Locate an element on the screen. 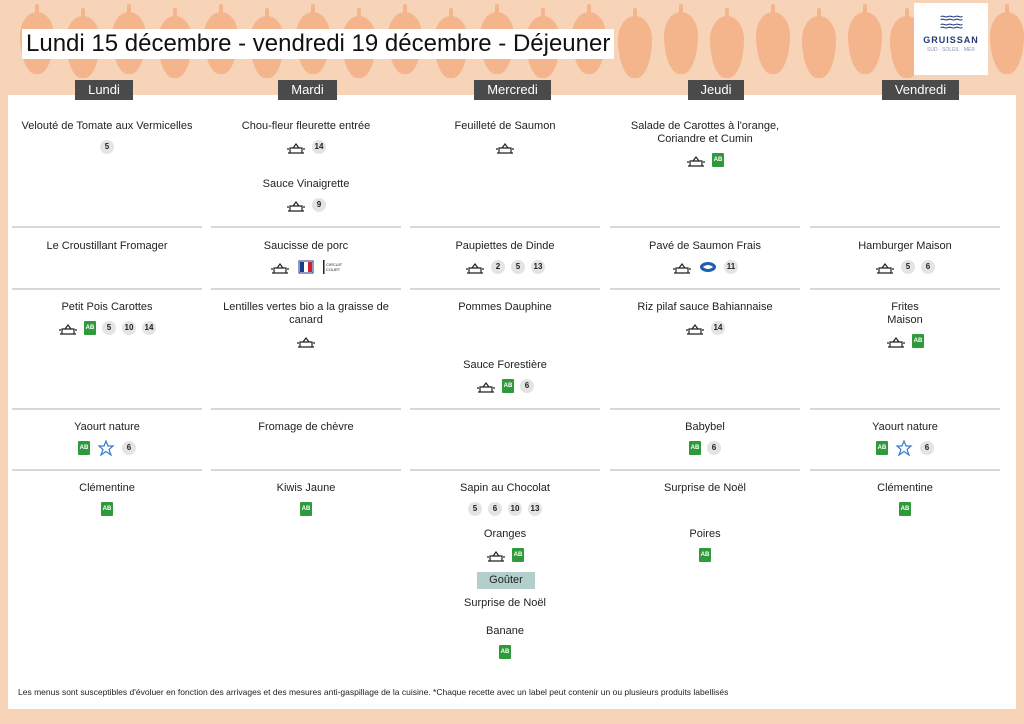 The image size is (1024, 724). dish-name: Frites Maison is located at coordinates (905, 313).